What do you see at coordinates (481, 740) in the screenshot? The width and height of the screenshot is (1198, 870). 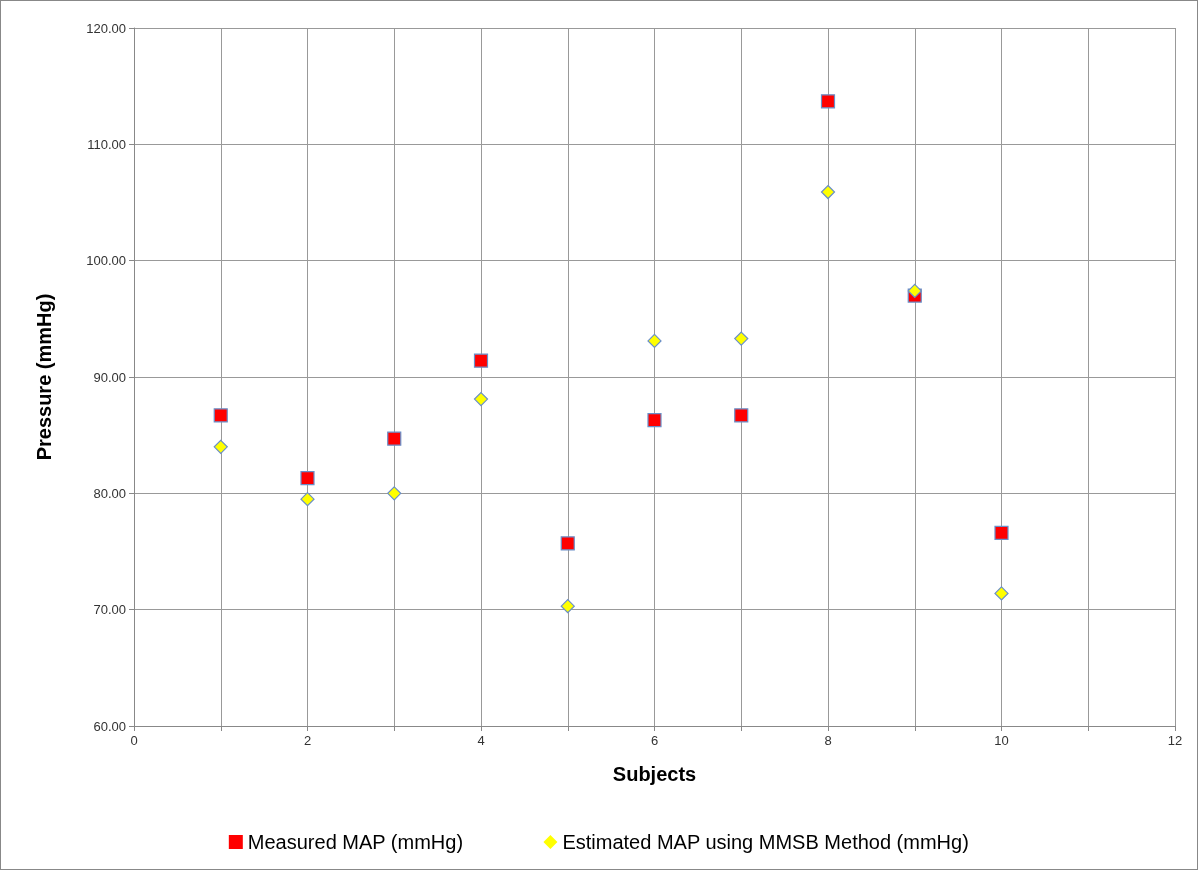 I see `x-tick-label: 4` at bounding box center [481, 740].